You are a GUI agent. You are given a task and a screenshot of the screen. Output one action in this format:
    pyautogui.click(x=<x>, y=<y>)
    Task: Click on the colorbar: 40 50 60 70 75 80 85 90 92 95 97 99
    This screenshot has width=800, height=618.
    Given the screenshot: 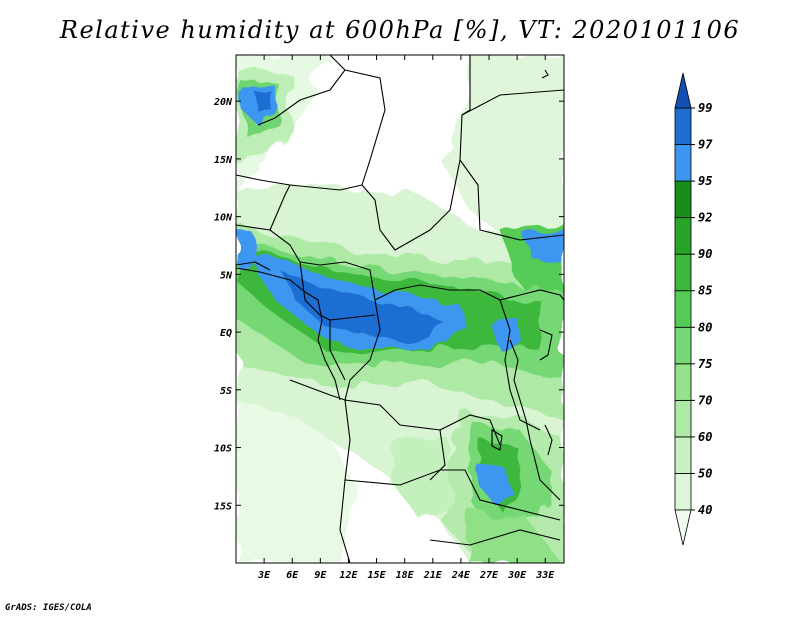 What is the action you would take?
    pyautogui.click(x=693, y=309)
    